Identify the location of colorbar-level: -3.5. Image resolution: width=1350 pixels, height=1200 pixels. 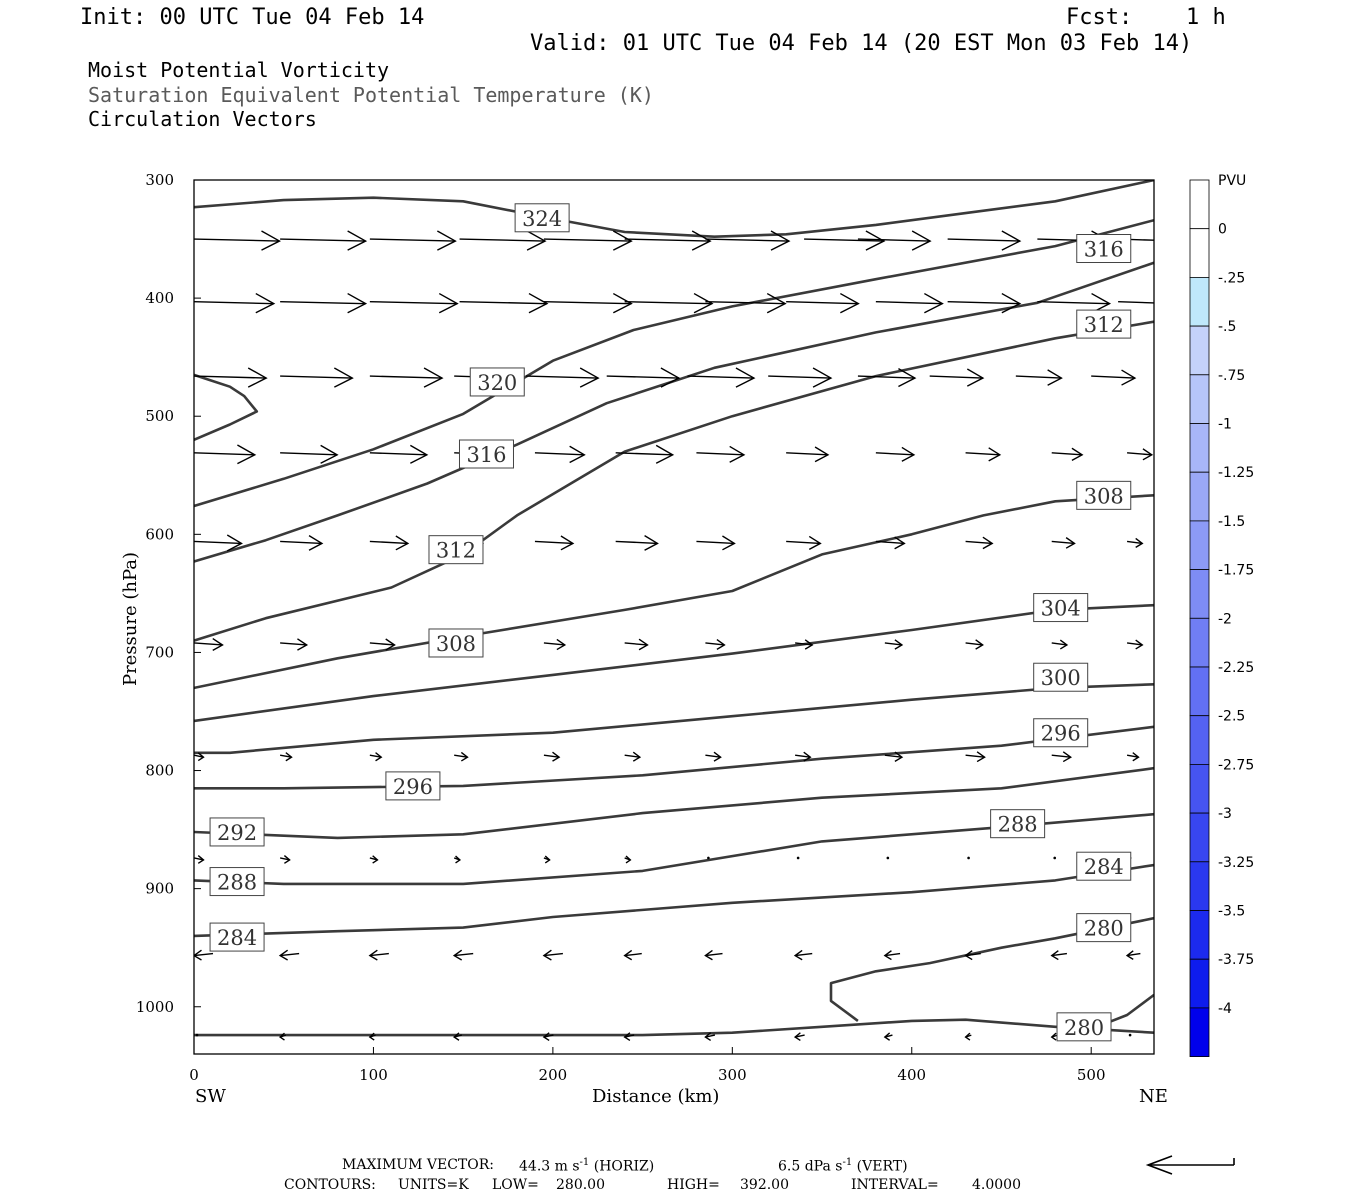
(1231, 912).